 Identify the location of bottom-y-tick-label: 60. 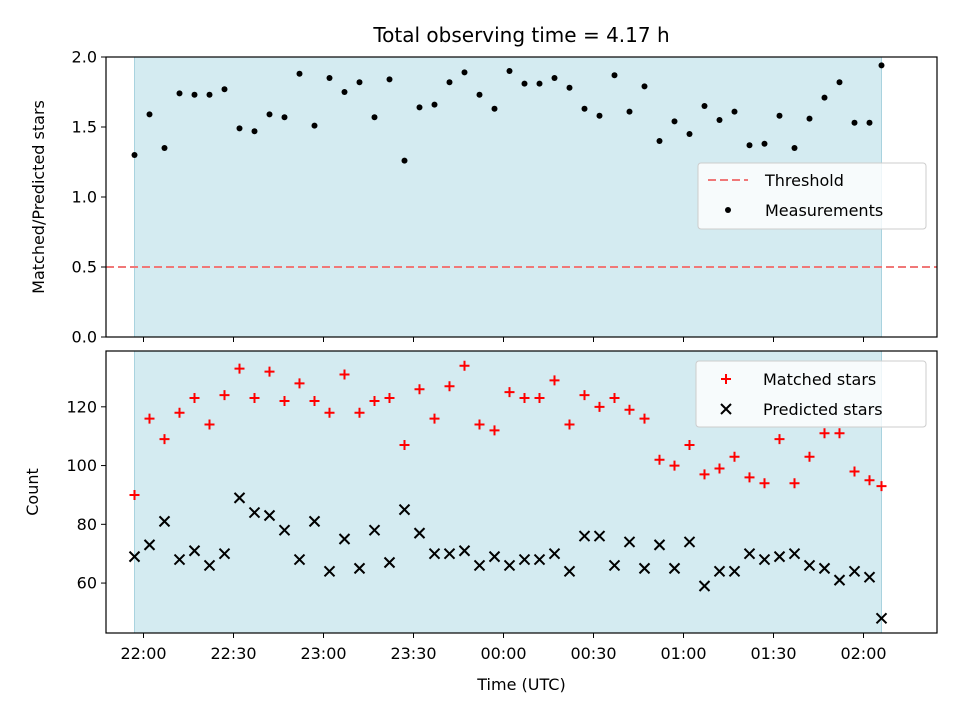
(87, 583).